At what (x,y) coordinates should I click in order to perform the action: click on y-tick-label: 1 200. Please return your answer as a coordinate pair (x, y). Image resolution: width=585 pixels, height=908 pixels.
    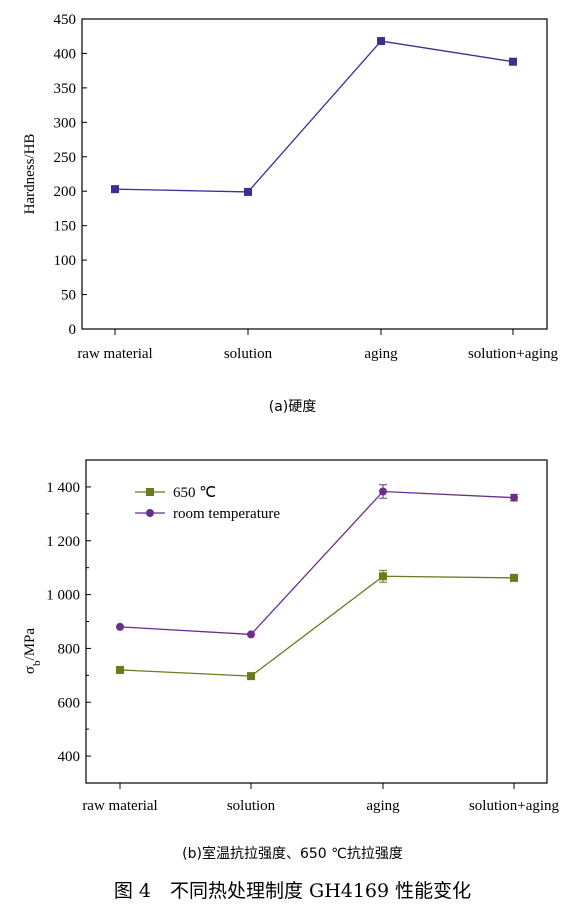
    Looking at the image, I should click on (63, 542).